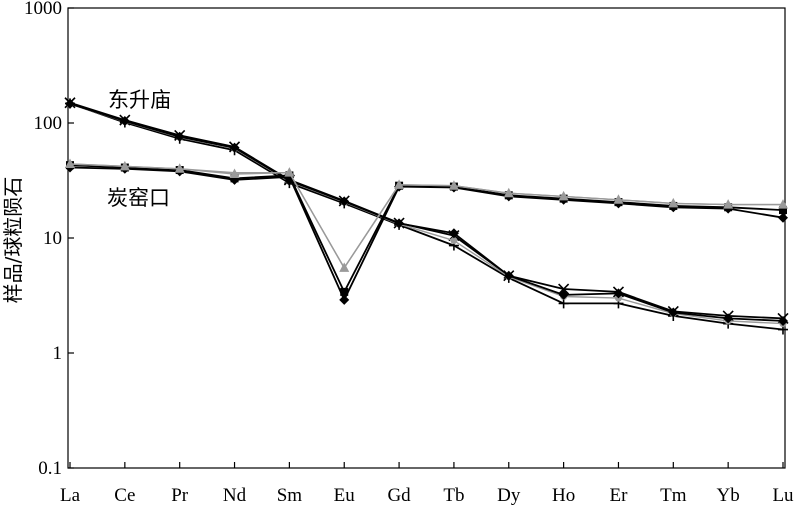 This screenshot has height=509, width=800. Describe the element at coordinates (427, 484) in the screenshot. I see `x-axis: La Ce Pr Nd Sm Eu Gd Tb Dy Ho Er Tm Yb Lu` at that location.